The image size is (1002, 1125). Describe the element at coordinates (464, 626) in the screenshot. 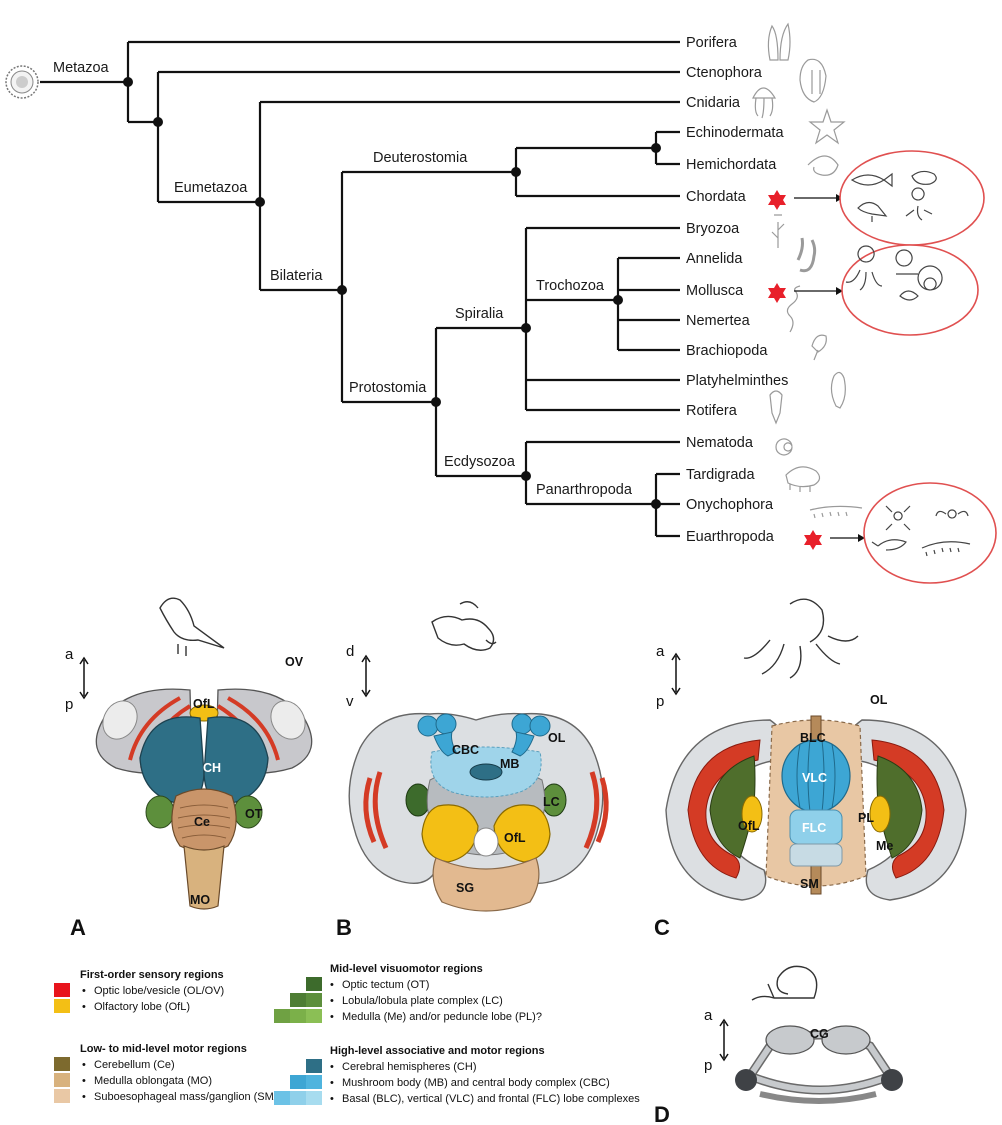

I see `bee-silhouette-icon` at that location.